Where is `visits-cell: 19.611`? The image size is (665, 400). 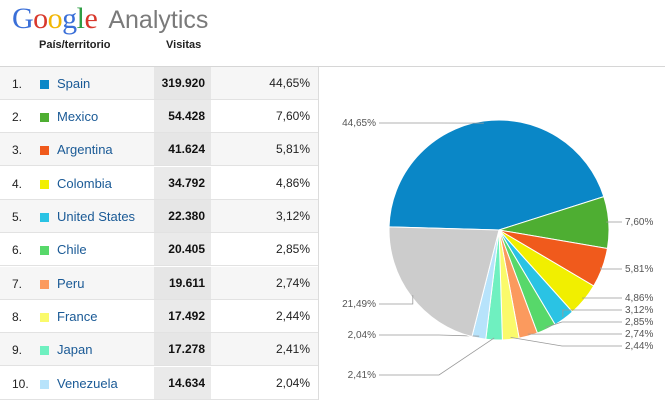
visits-cell: 19.611 is located at coordinates (182, 283).